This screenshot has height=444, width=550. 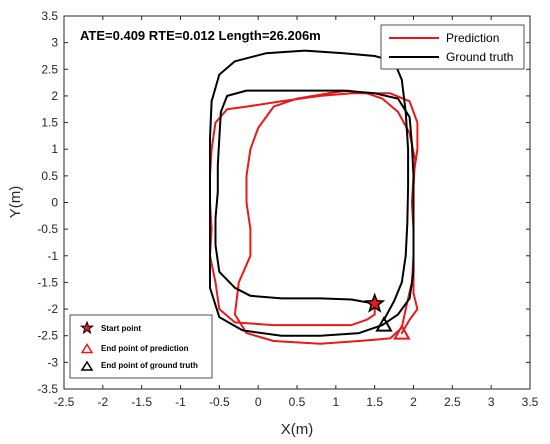 What do you see at coordinates (384, 323) in the screenshot?
I see `end-point-ground-truth-marker` at bounding box center [384, 323].